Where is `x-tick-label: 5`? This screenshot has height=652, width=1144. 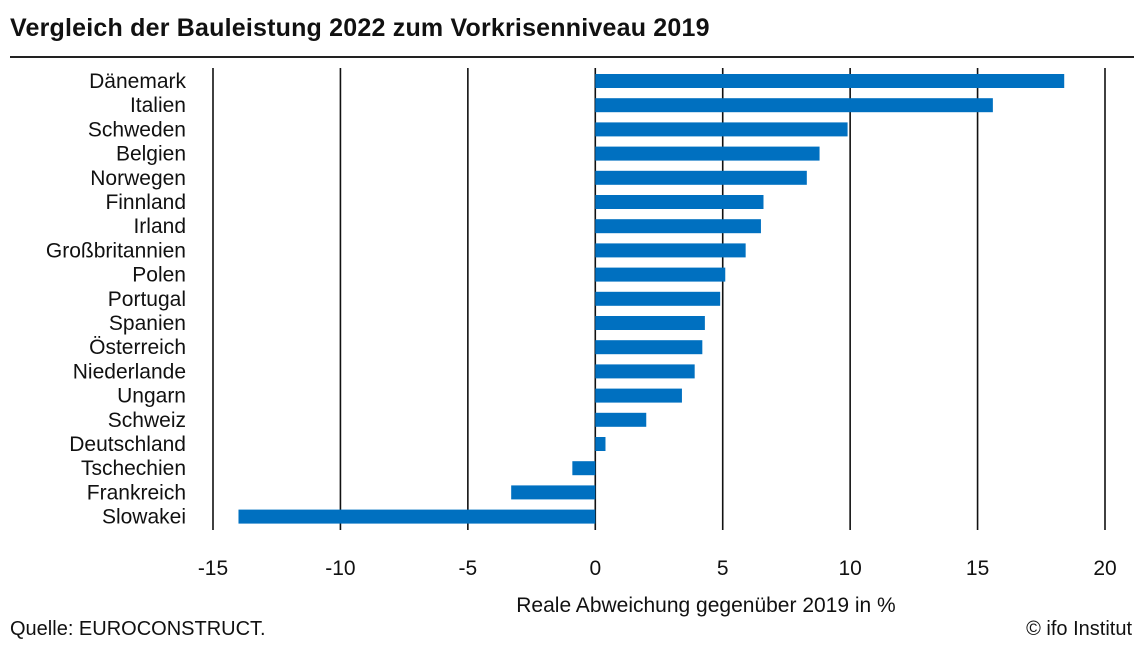 x-tick-label: 5 is located at coordinates (723, 568).